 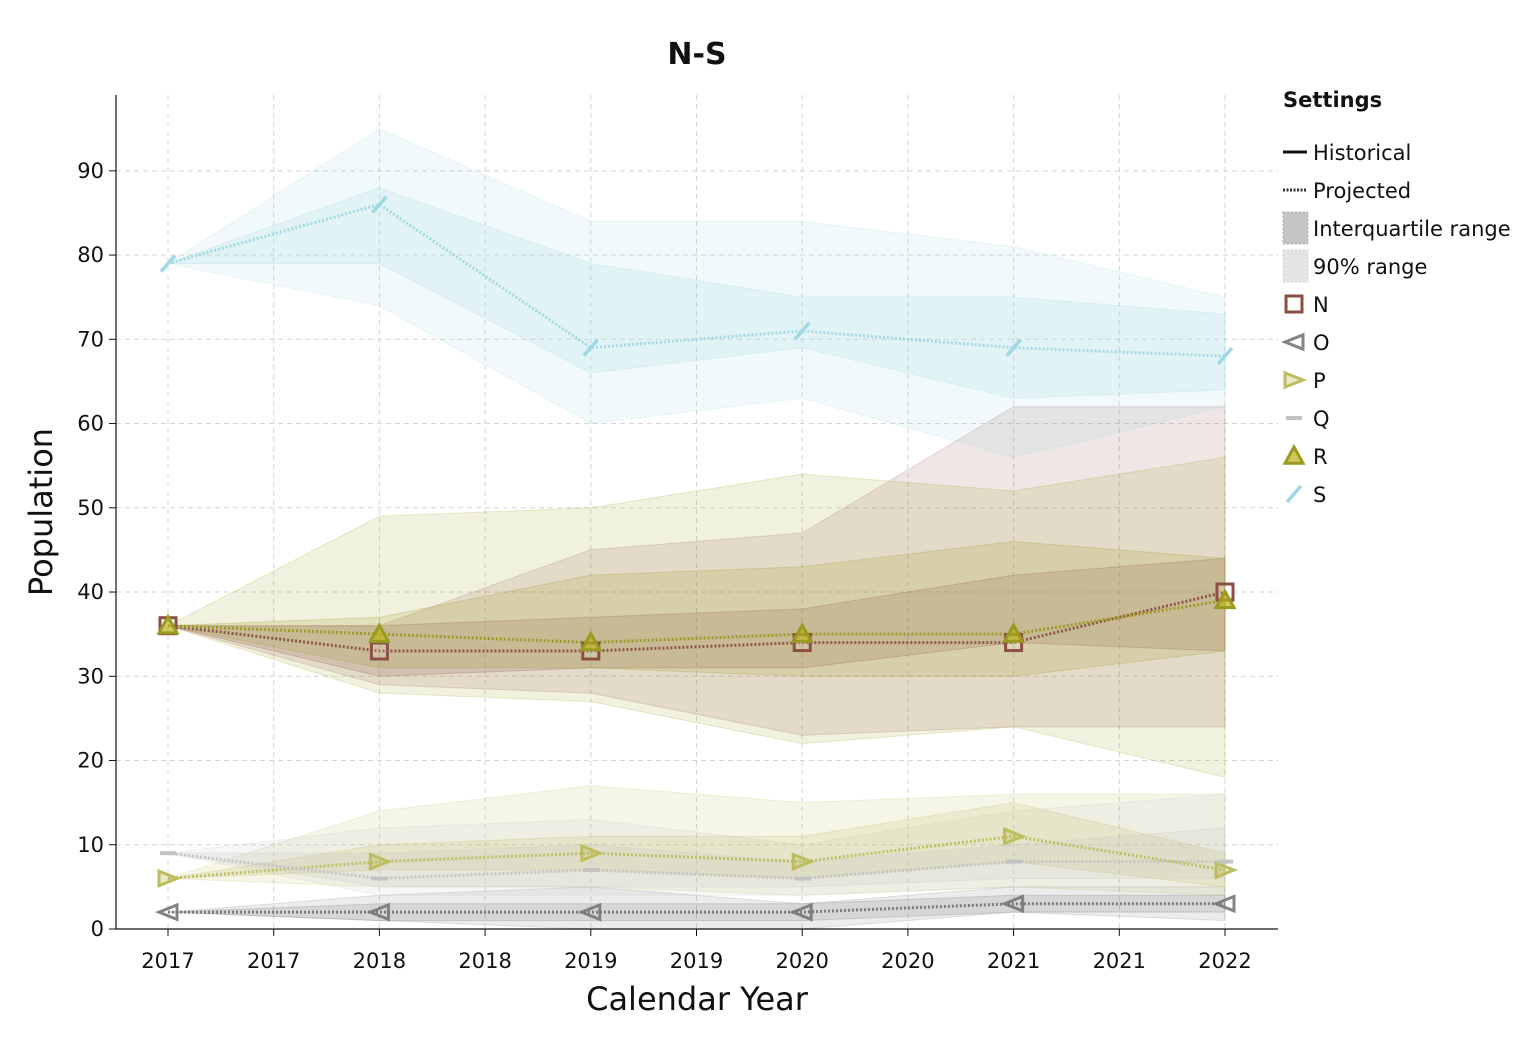 What do you see at coordinates (1321, 343) in the screenshot?
I see `legend-label: O` at bounding box center [1321, 343].